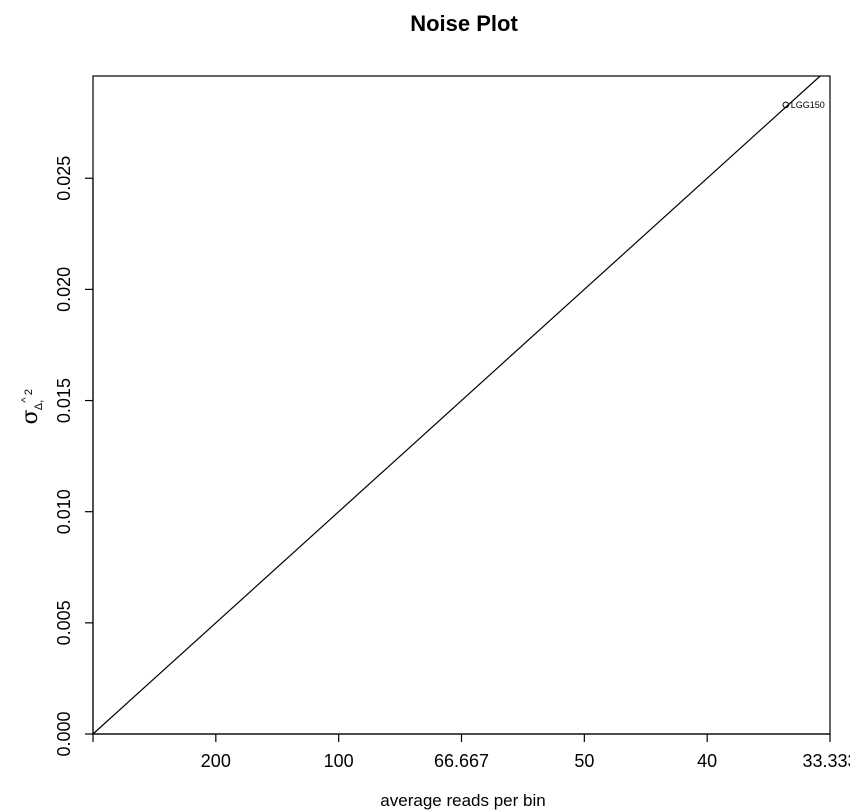 The height and width of the screenshot is (812, 850). Describe the element at coordinates (30, 416) in the screenshot. I see `y-axis-label-symbol: σ` at that location.